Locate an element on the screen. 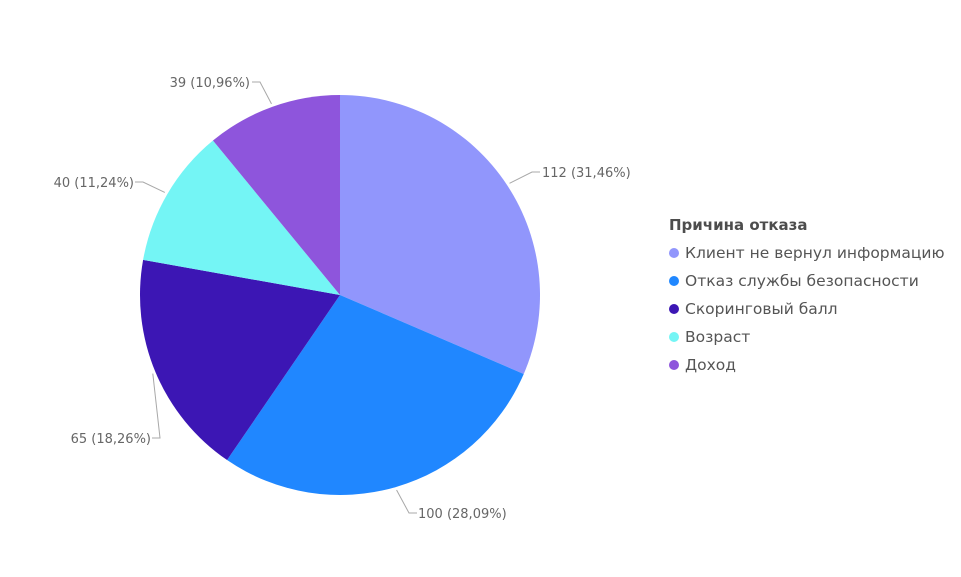  legend-item-3: Скоринговый балл is located at coordinates (811, 309).